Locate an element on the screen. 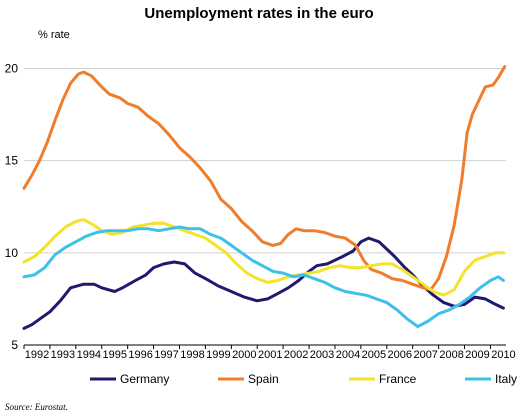 This screenshot has width=518, height=420. chart-title: Unemployment rates in the euro is located at coordinates (258, 13).